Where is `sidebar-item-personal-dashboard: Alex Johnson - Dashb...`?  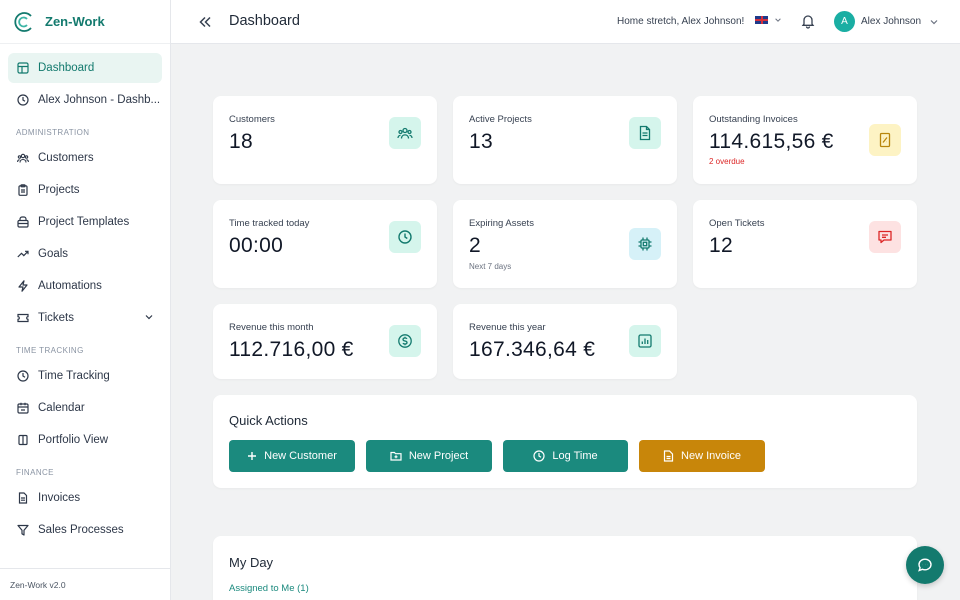
sidebar-item-personal-dashboard: Alex Johnson - Dashb... is located at coordinates (85, 100).